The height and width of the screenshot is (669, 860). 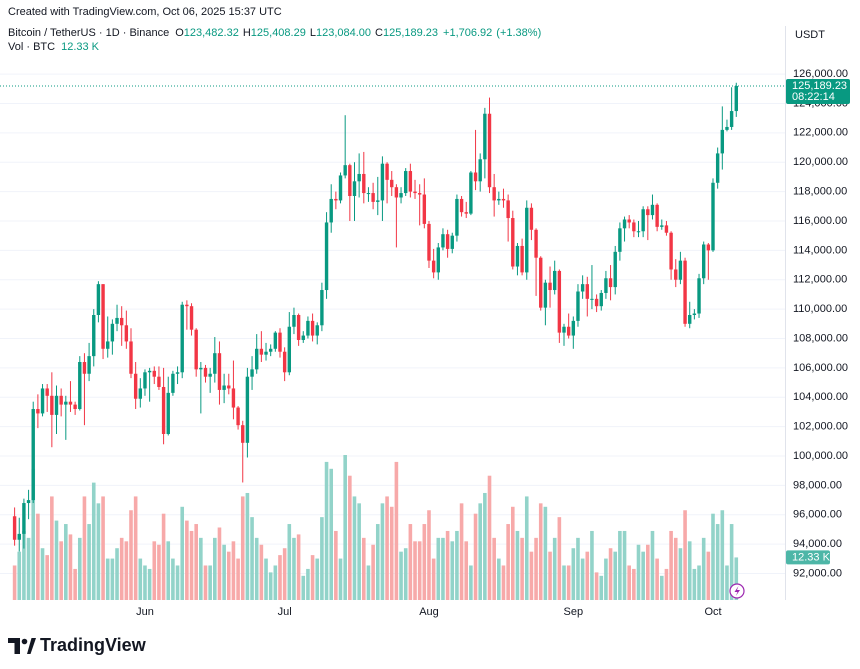 I want to click on legend-value: 123,482.32, so click(x=211, y=33).